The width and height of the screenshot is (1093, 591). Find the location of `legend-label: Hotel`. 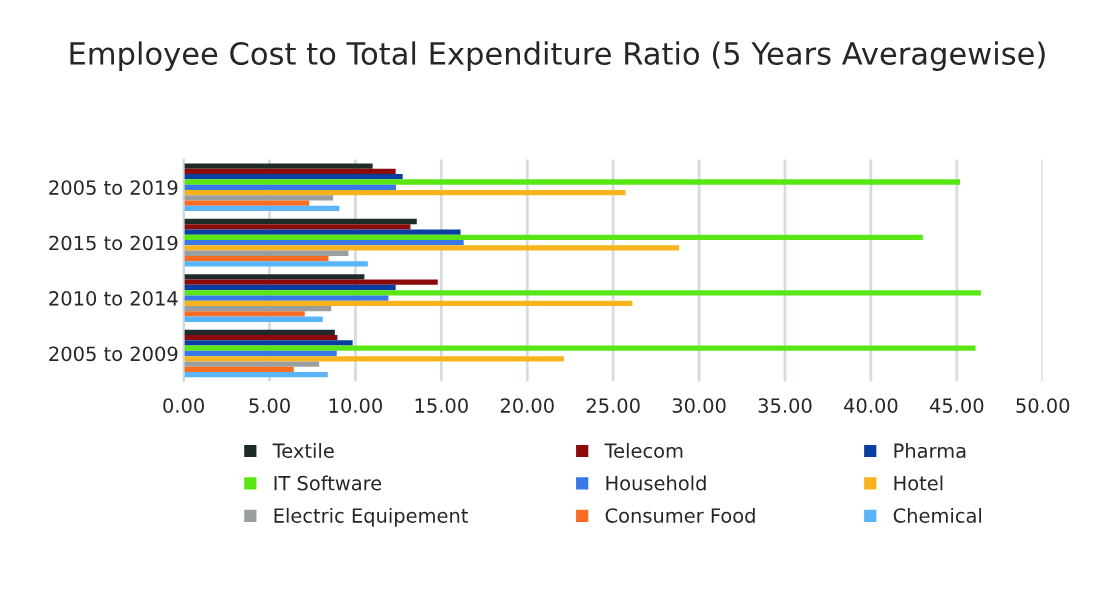

legend-label: Hotel is located at coordinates (918, 483).